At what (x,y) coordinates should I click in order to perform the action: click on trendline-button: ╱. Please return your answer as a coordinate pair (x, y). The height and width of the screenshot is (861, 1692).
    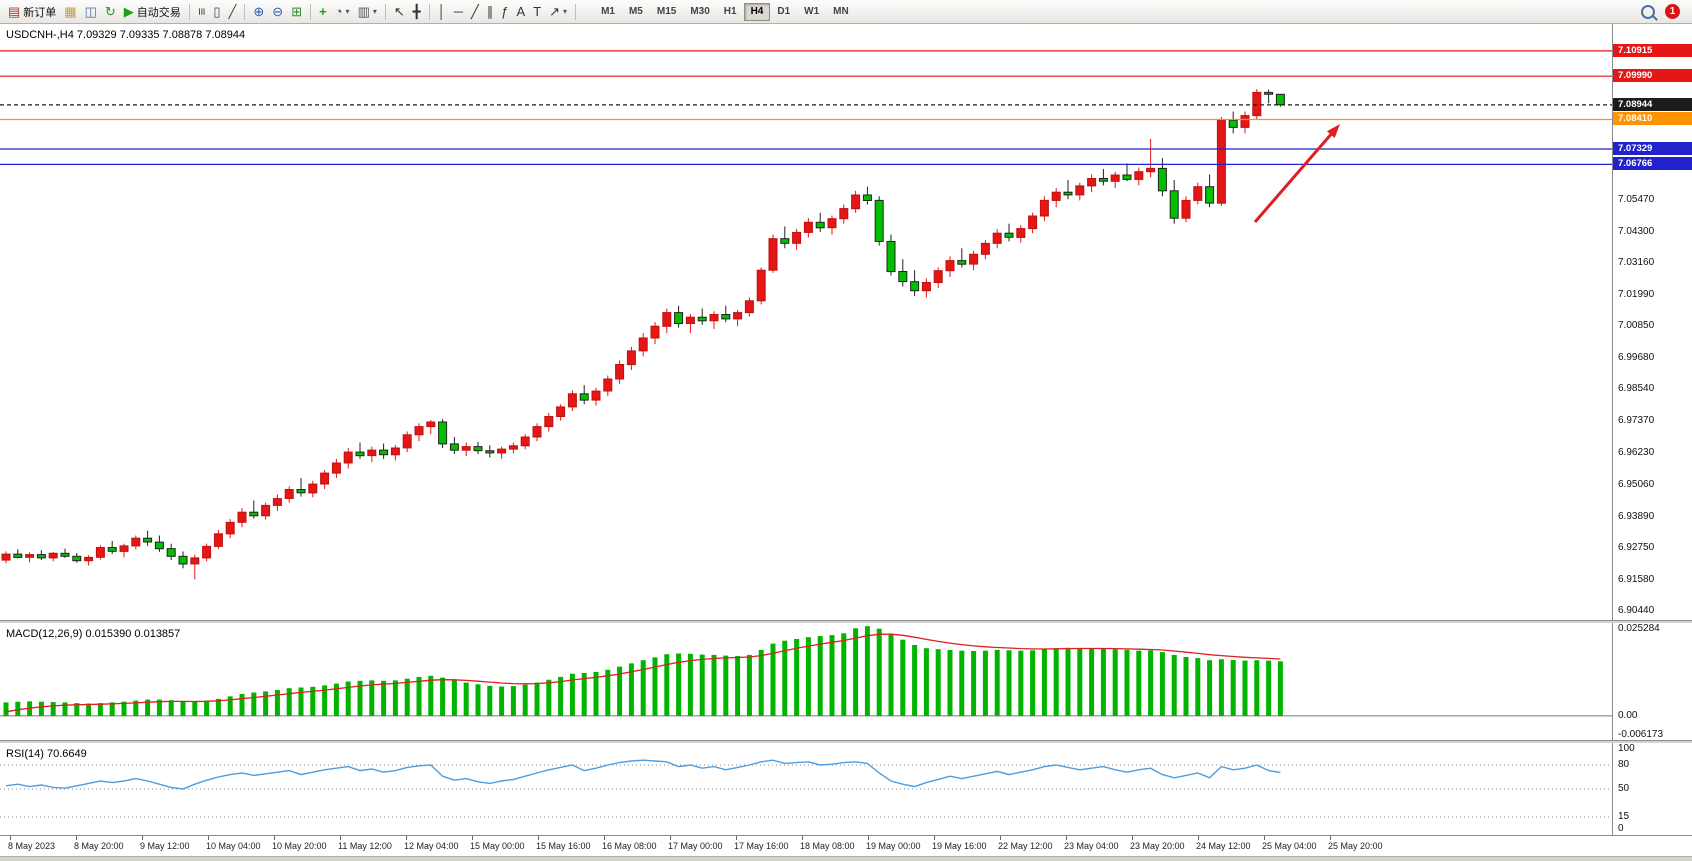
    Looking at the image, I should click on (475, 12).